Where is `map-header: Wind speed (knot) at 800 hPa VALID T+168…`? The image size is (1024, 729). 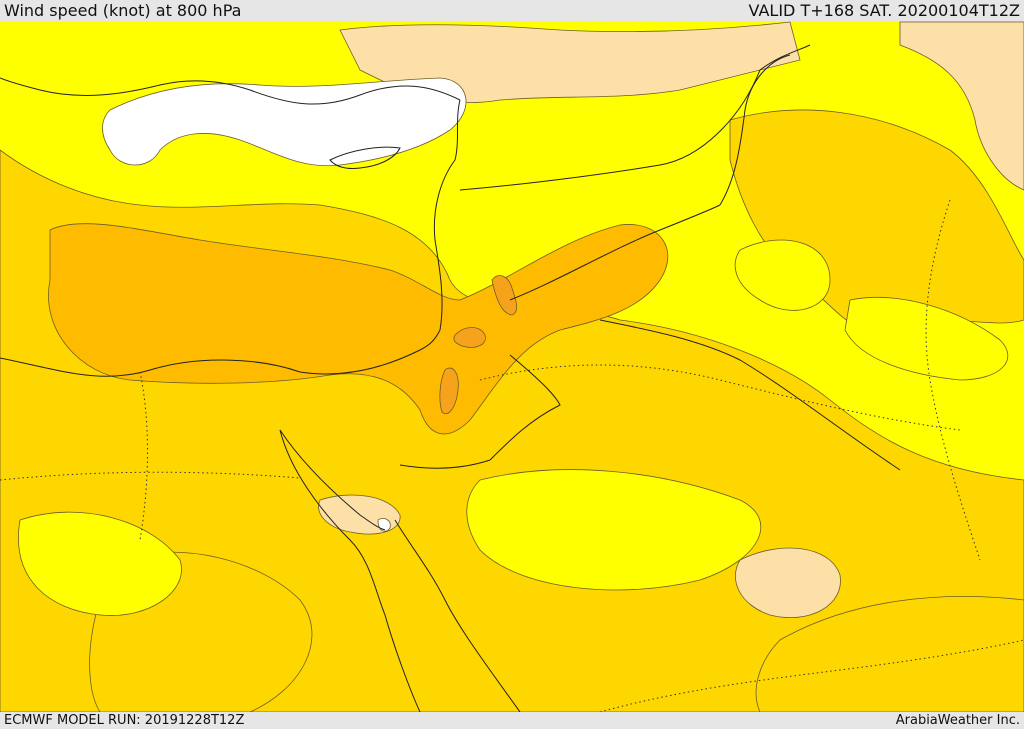
map-header: Wind speed (knot) at 800 hPa VALID T+168… is located at coordinates (512, 10).